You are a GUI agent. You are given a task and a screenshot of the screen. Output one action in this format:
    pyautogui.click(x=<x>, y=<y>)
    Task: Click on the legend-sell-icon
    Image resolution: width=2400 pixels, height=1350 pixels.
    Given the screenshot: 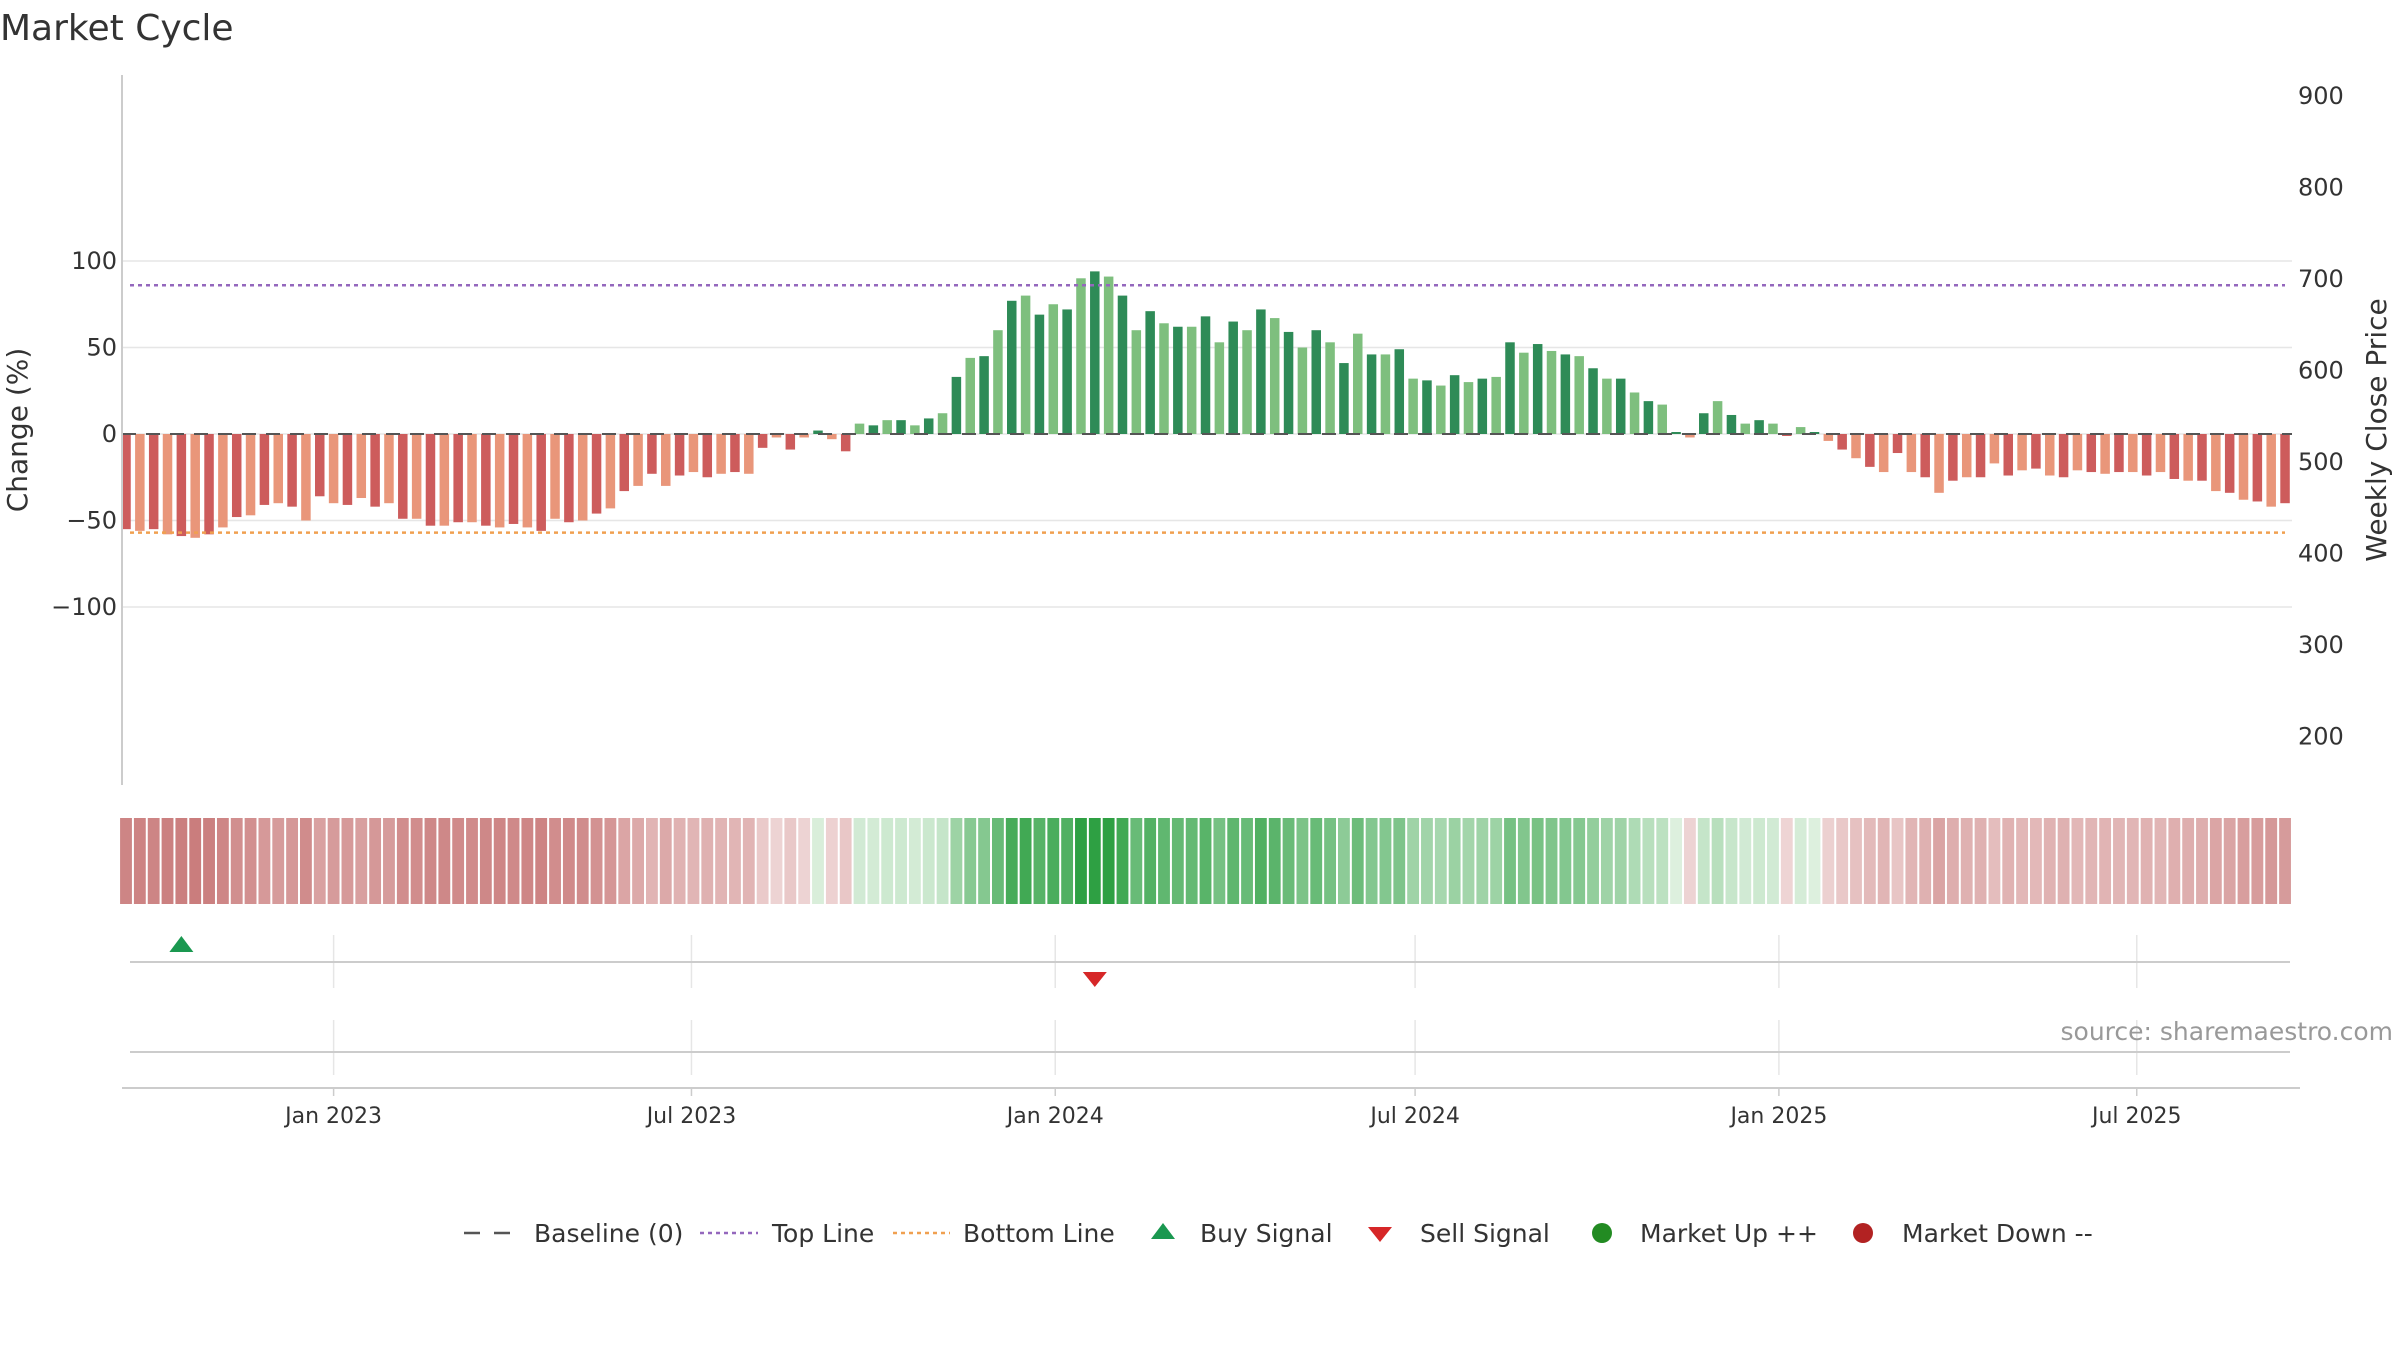 What is the action you would take?
    pyautogui.click(x=1380, y=1234)
    